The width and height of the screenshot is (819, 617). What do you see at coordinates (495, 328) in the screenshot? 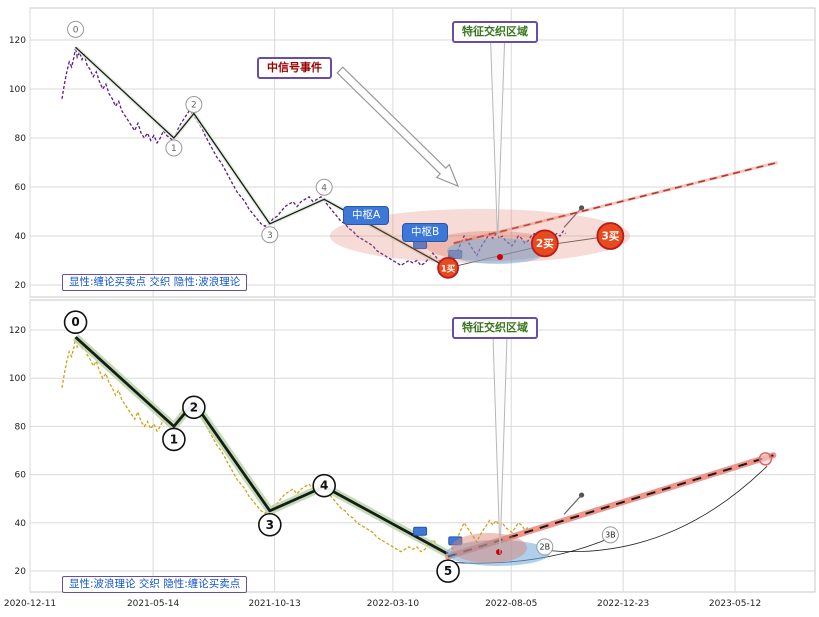
I see `feature-zone-label-bottom: 特征交织区域` at bounding box center [495, 328].